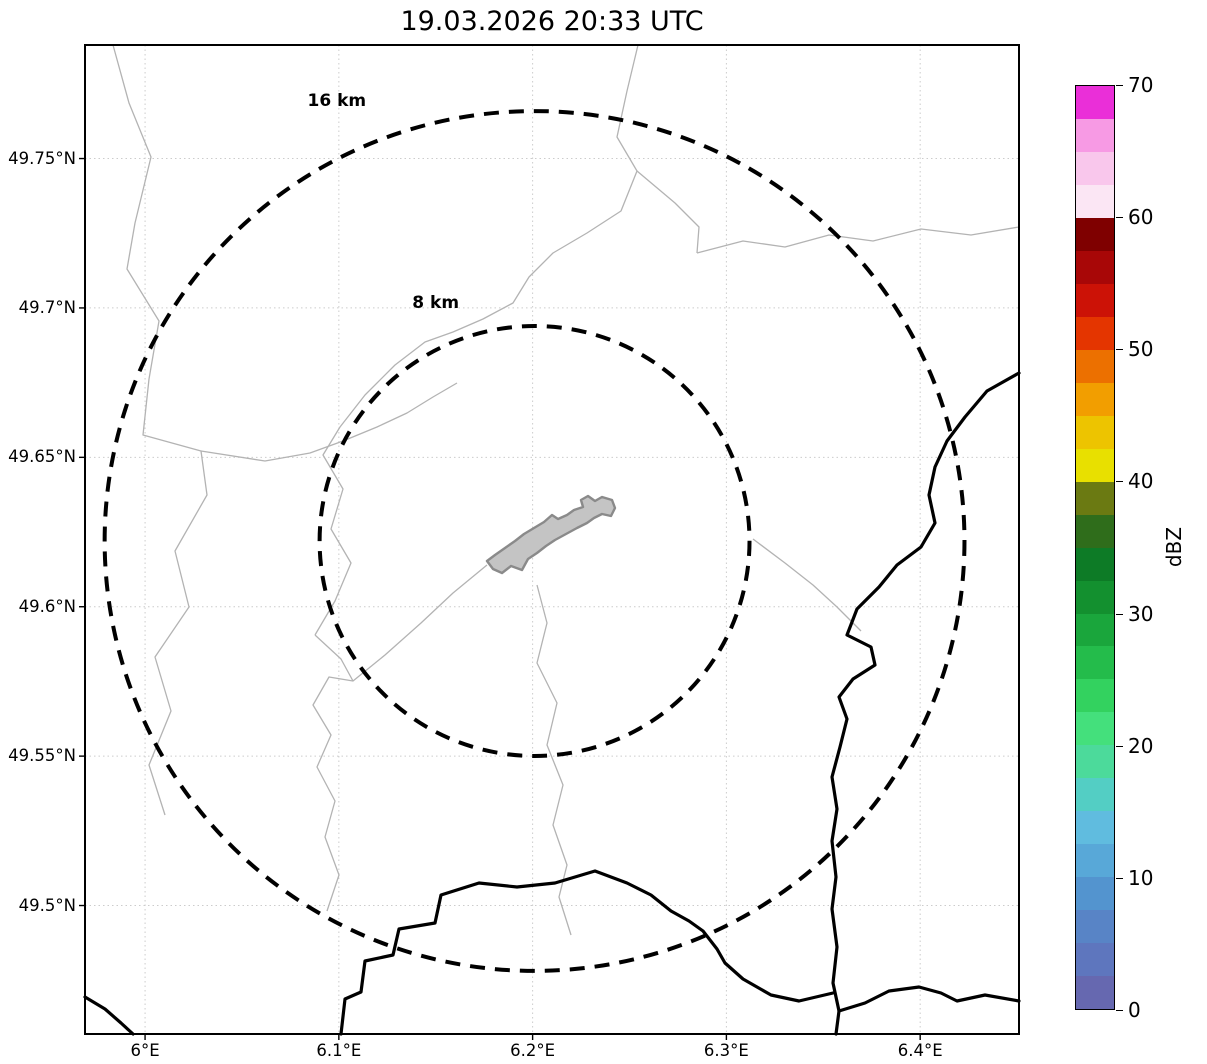 This screenshot has width=1207, height=1064. What do you see at coordinates (1174, 547) in the screenshot?
I see `colorbar-axis-label: dBZ` at bounding box center [1174, 547].